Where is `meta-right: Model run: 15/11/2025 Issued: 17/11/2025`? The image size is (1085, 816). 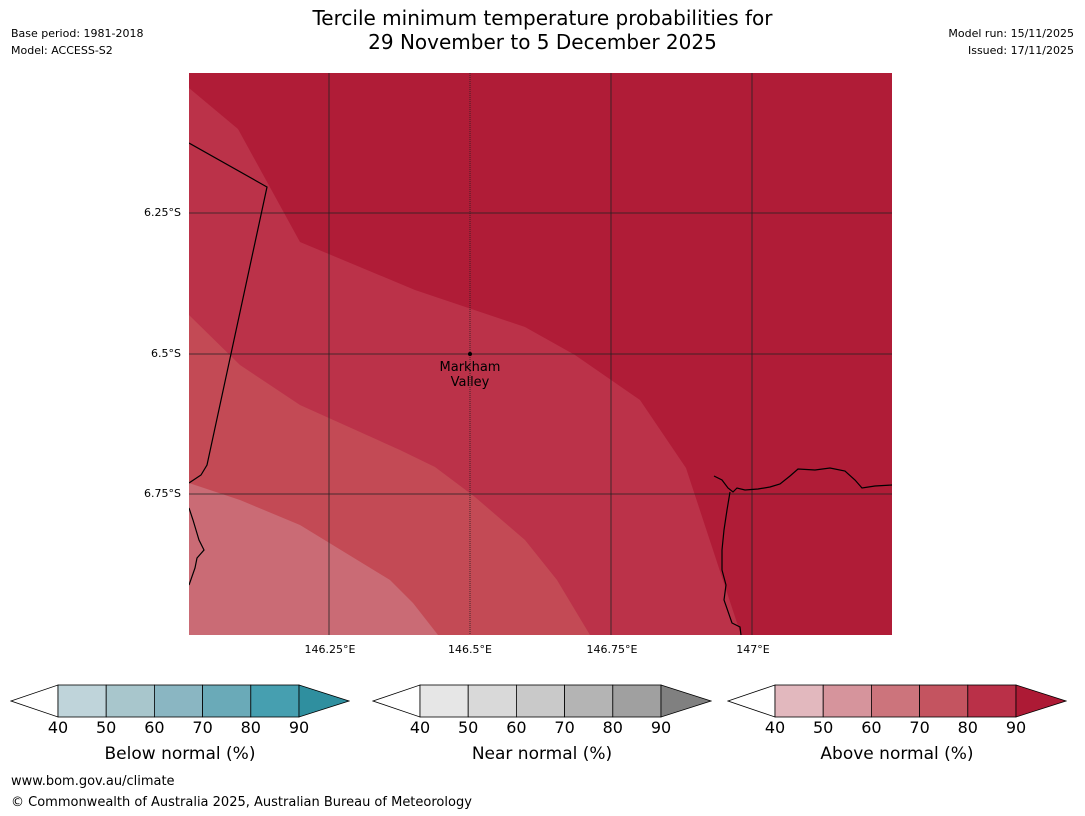 meta-right: Model run: 15/11/2025 Issued: 17/11/2025 is located at coordinates (1011, 42).